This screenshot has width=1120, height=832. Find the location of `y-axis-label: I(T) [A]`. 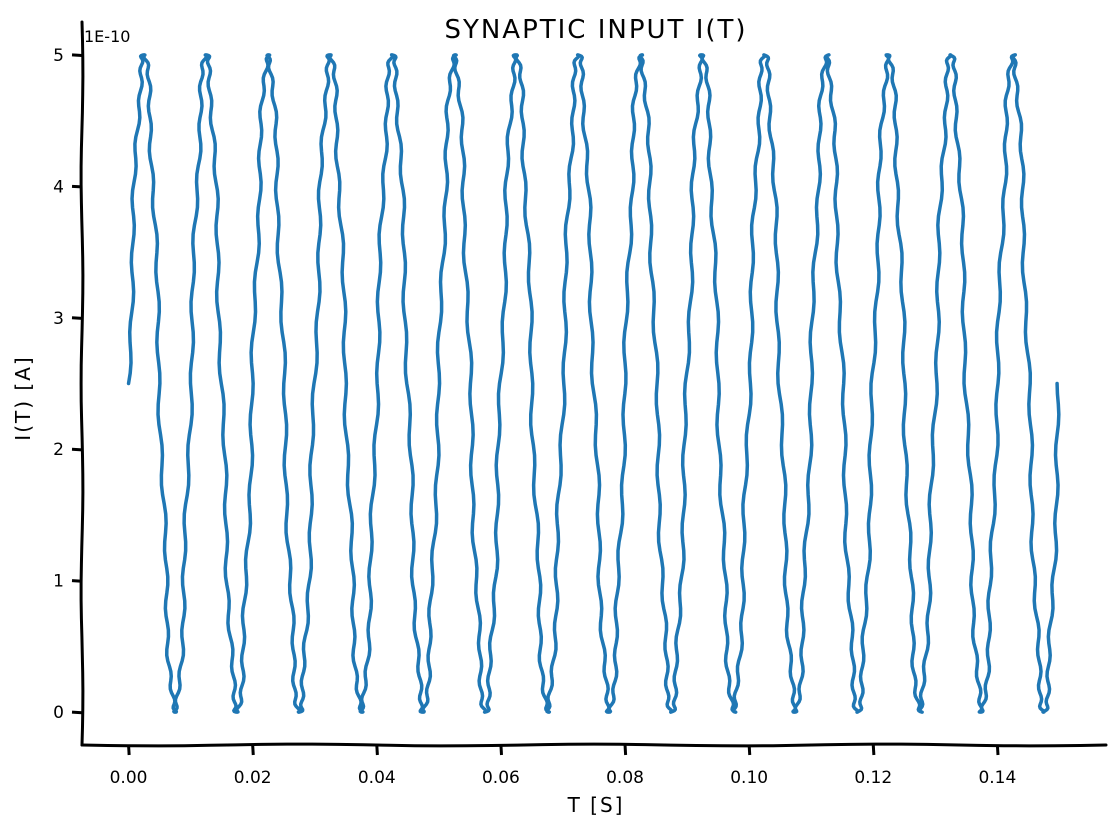

y-axis-label: I(T) [A] is located at coordinates (23, 397).